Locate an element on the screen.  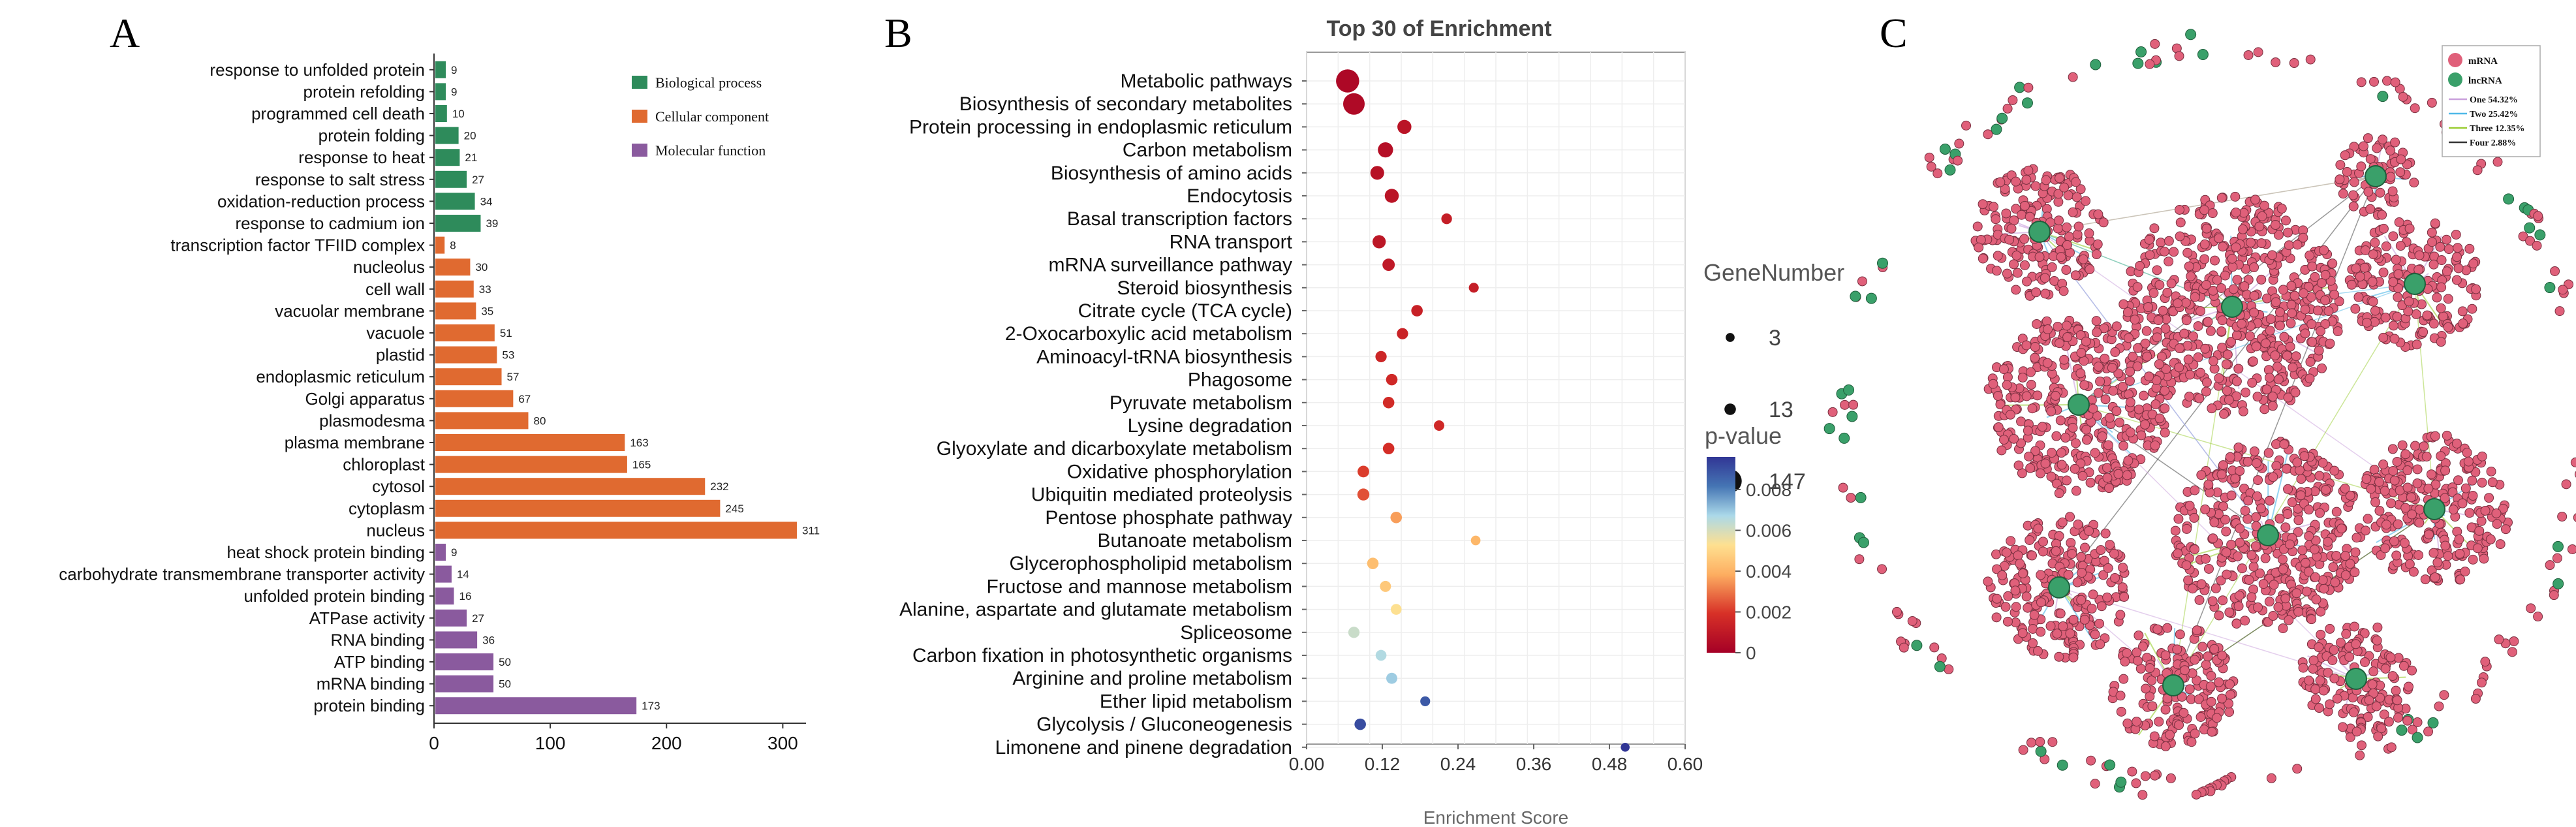
pathway-label: Basal transcription factors is located at coordinates (1179, 219).